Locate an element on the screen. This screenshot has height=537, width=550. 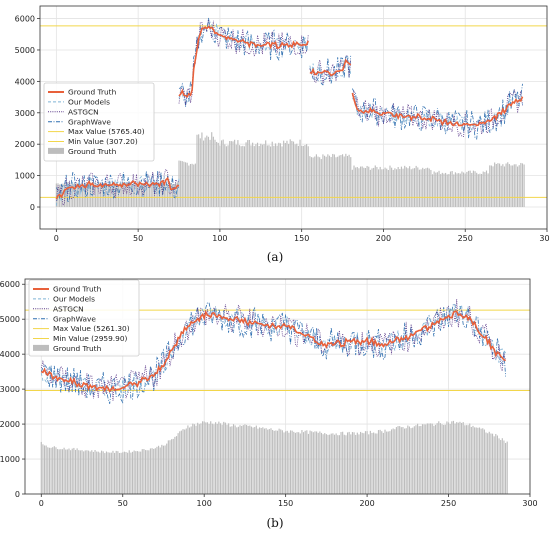
astgcn-series is located at coordinates (117, 187).